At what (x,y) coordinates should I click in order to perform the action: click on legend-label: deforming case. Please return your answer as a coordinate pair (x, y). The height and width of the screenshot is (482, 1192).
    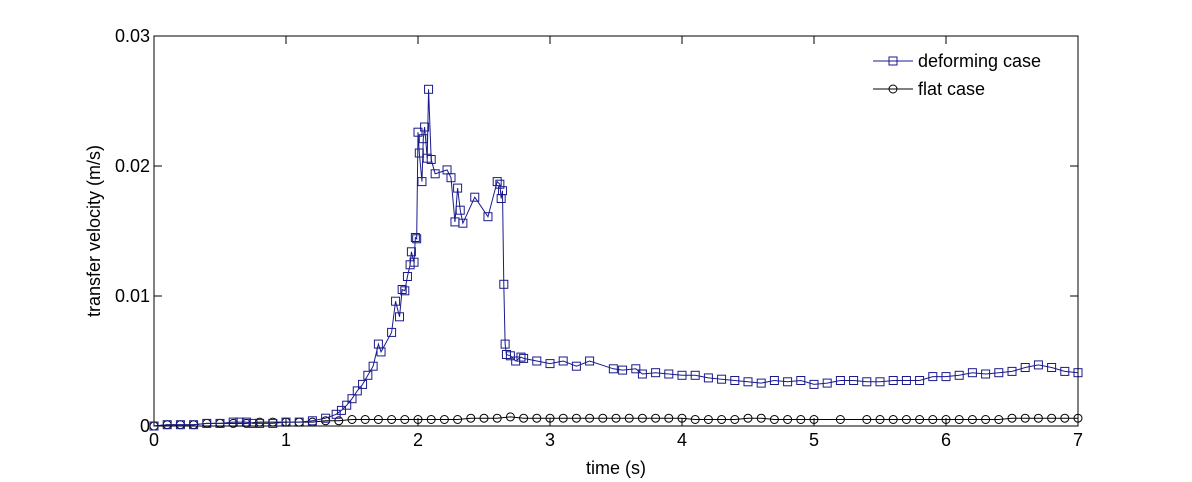
    Looking at the image, I should click on (979, 61).